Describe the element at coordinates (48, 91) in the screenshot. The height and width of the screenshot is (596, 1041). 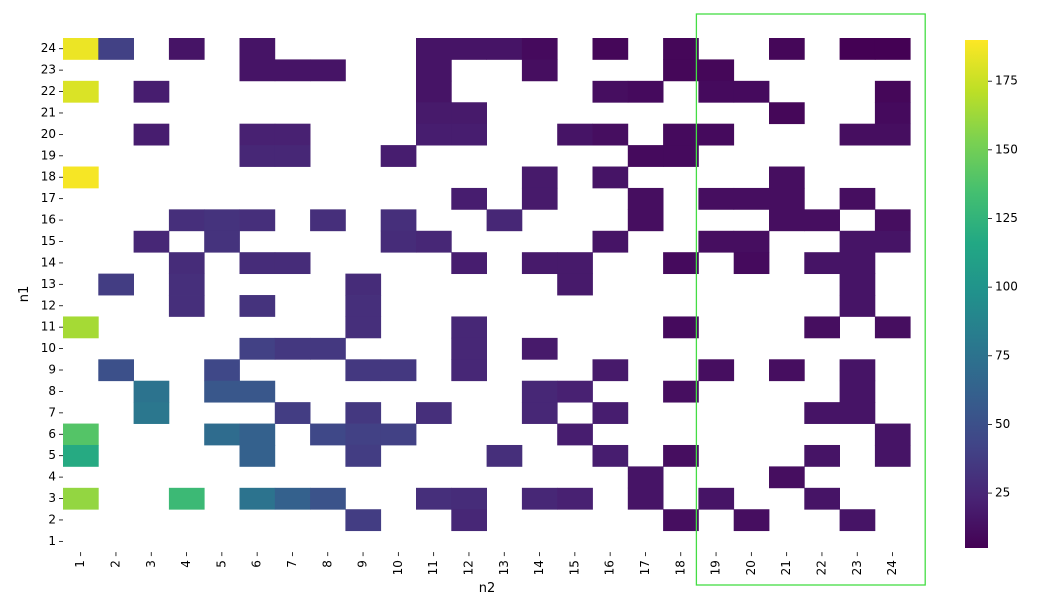
I see `y-tick-label: 22` at that location.